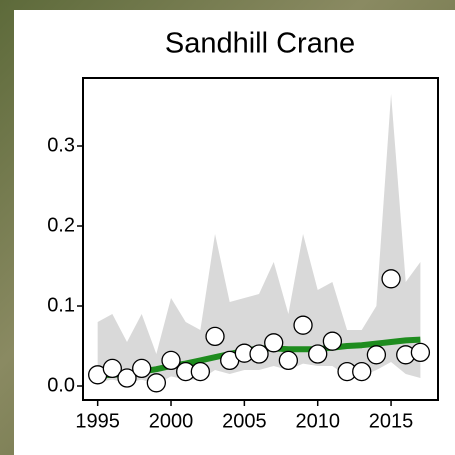 The width and height of the screenshot is (455, 455). I want to click on x-tick-label: 1995, so click(97, 421).